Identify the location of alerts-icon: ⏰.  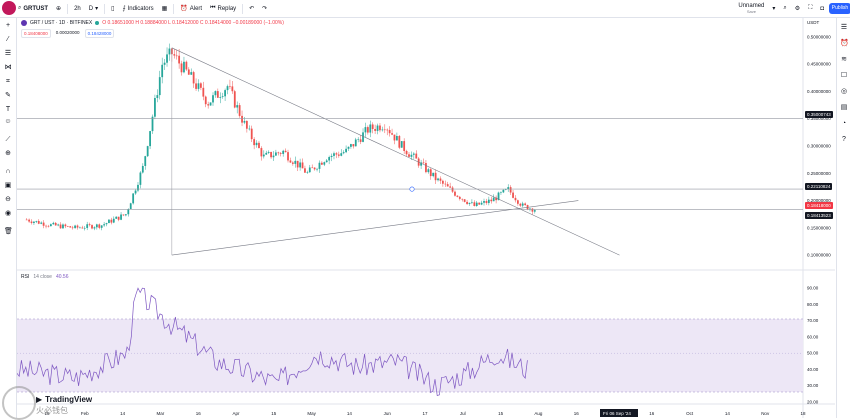
(844, 43).